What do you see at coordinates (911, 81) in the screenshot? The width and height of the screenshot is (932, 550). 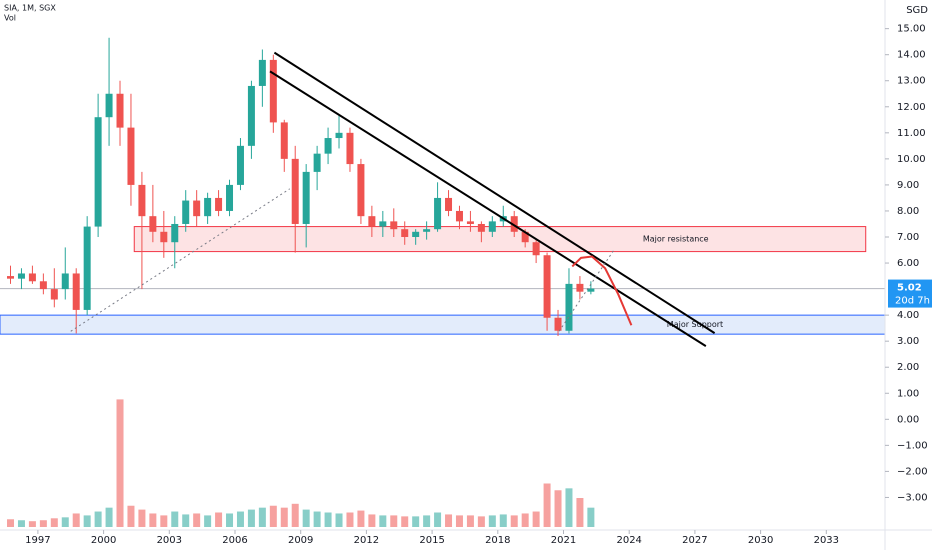 I see `y-tick-label: 13.00` at bounding box center [911, 81].